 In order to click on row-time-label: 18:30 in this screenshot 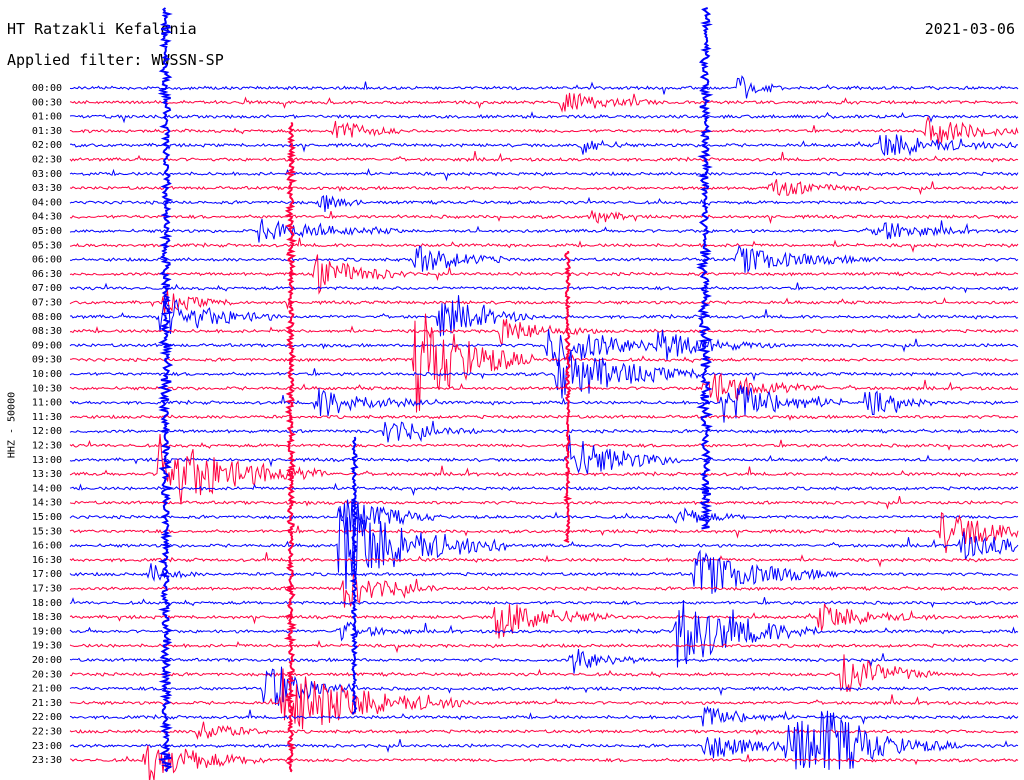, I will do `click(47, 617)`.